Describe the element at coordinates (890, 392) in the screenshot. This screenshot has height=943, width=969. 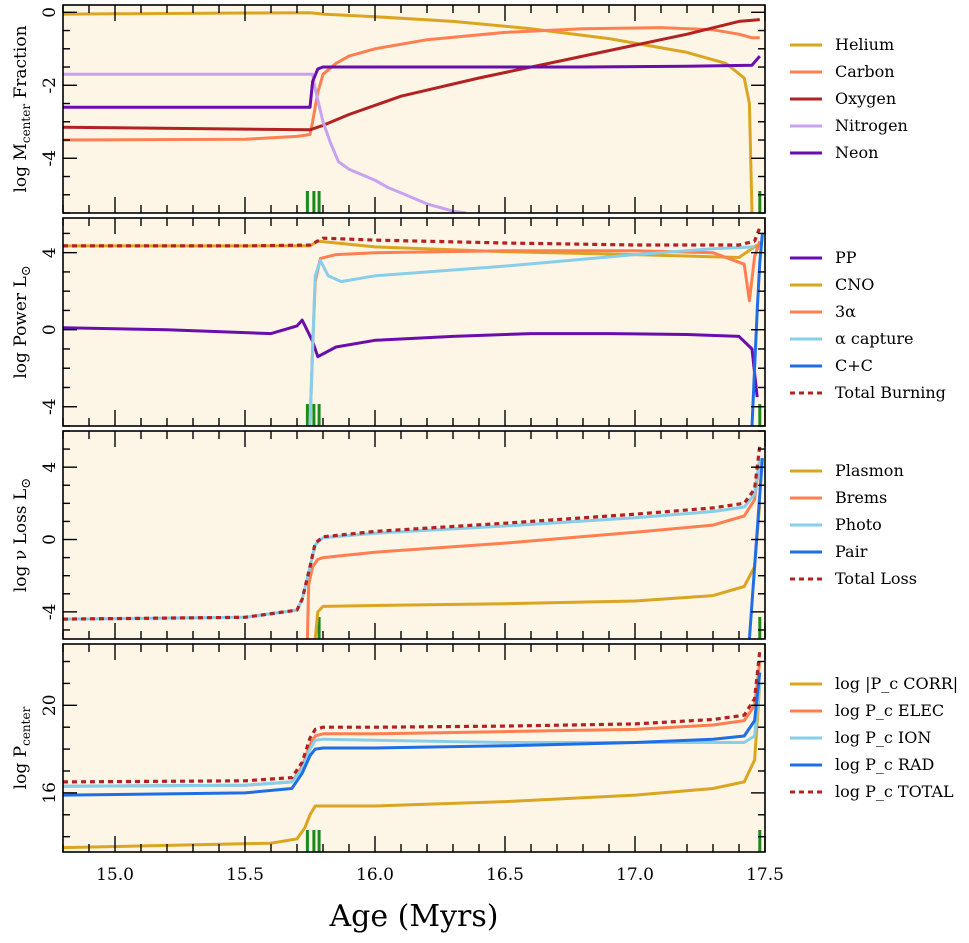
I see `legend-label: Total Burning` at that location.